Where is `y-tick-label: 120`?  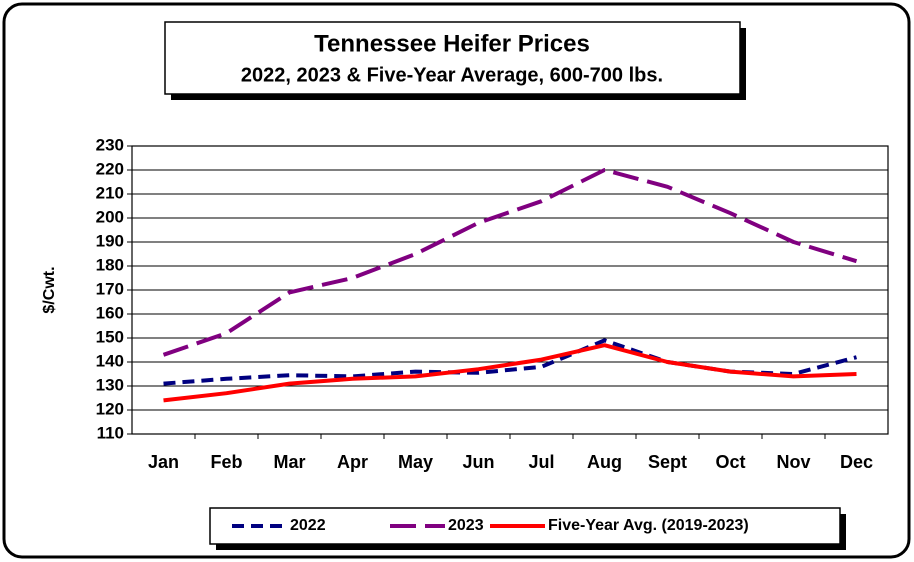 y-tick-label: 120 is located at coordinates (110, 408).